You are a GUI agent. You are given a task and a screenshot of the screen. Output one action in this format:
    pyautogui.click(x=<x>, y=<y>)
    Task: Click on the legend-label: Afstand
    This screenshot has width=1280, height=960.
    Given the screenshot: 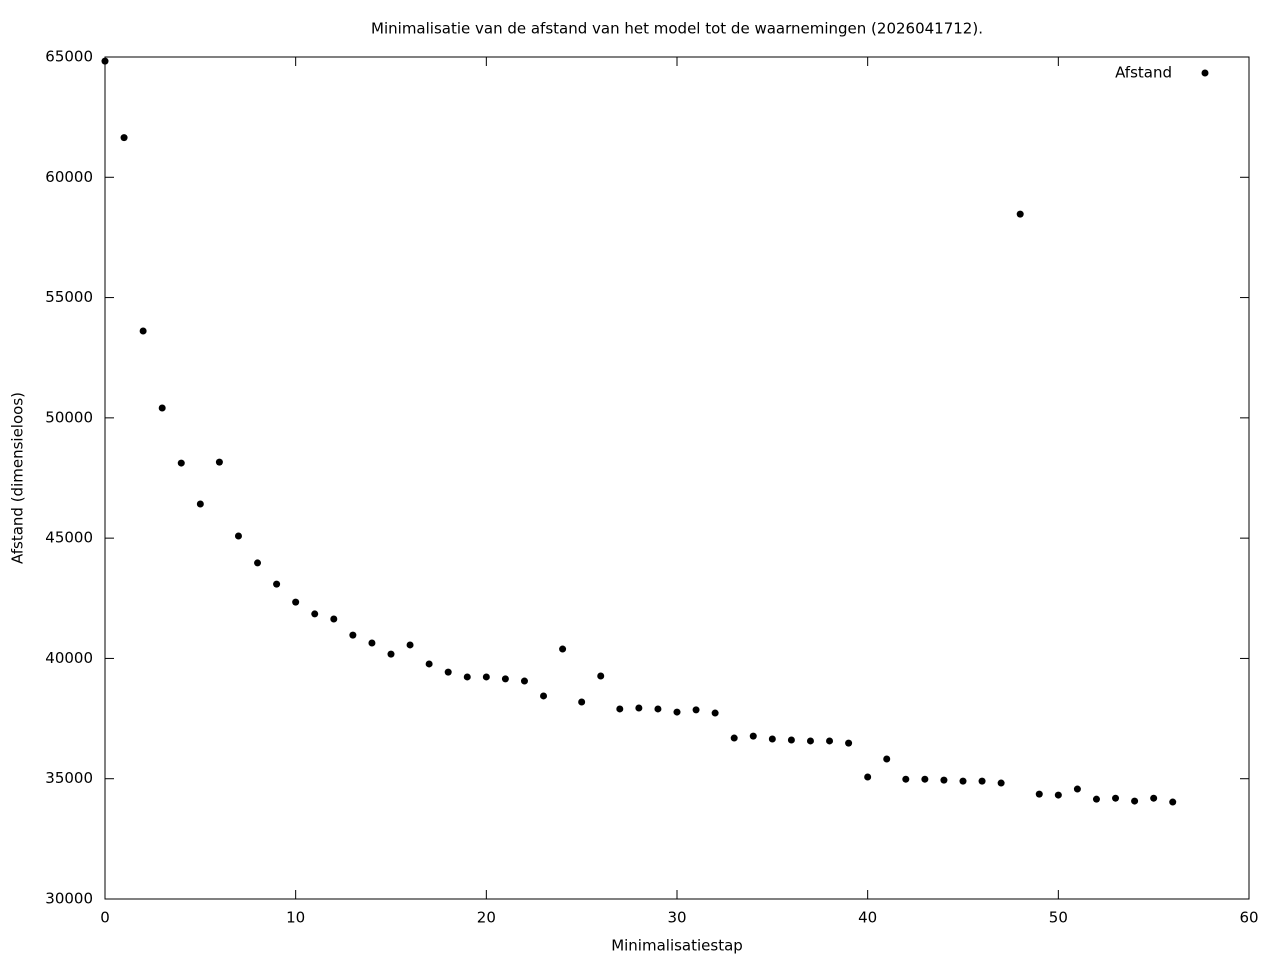 What is the action you would take?
    pyautogui.click(x=1143, y=73)
    